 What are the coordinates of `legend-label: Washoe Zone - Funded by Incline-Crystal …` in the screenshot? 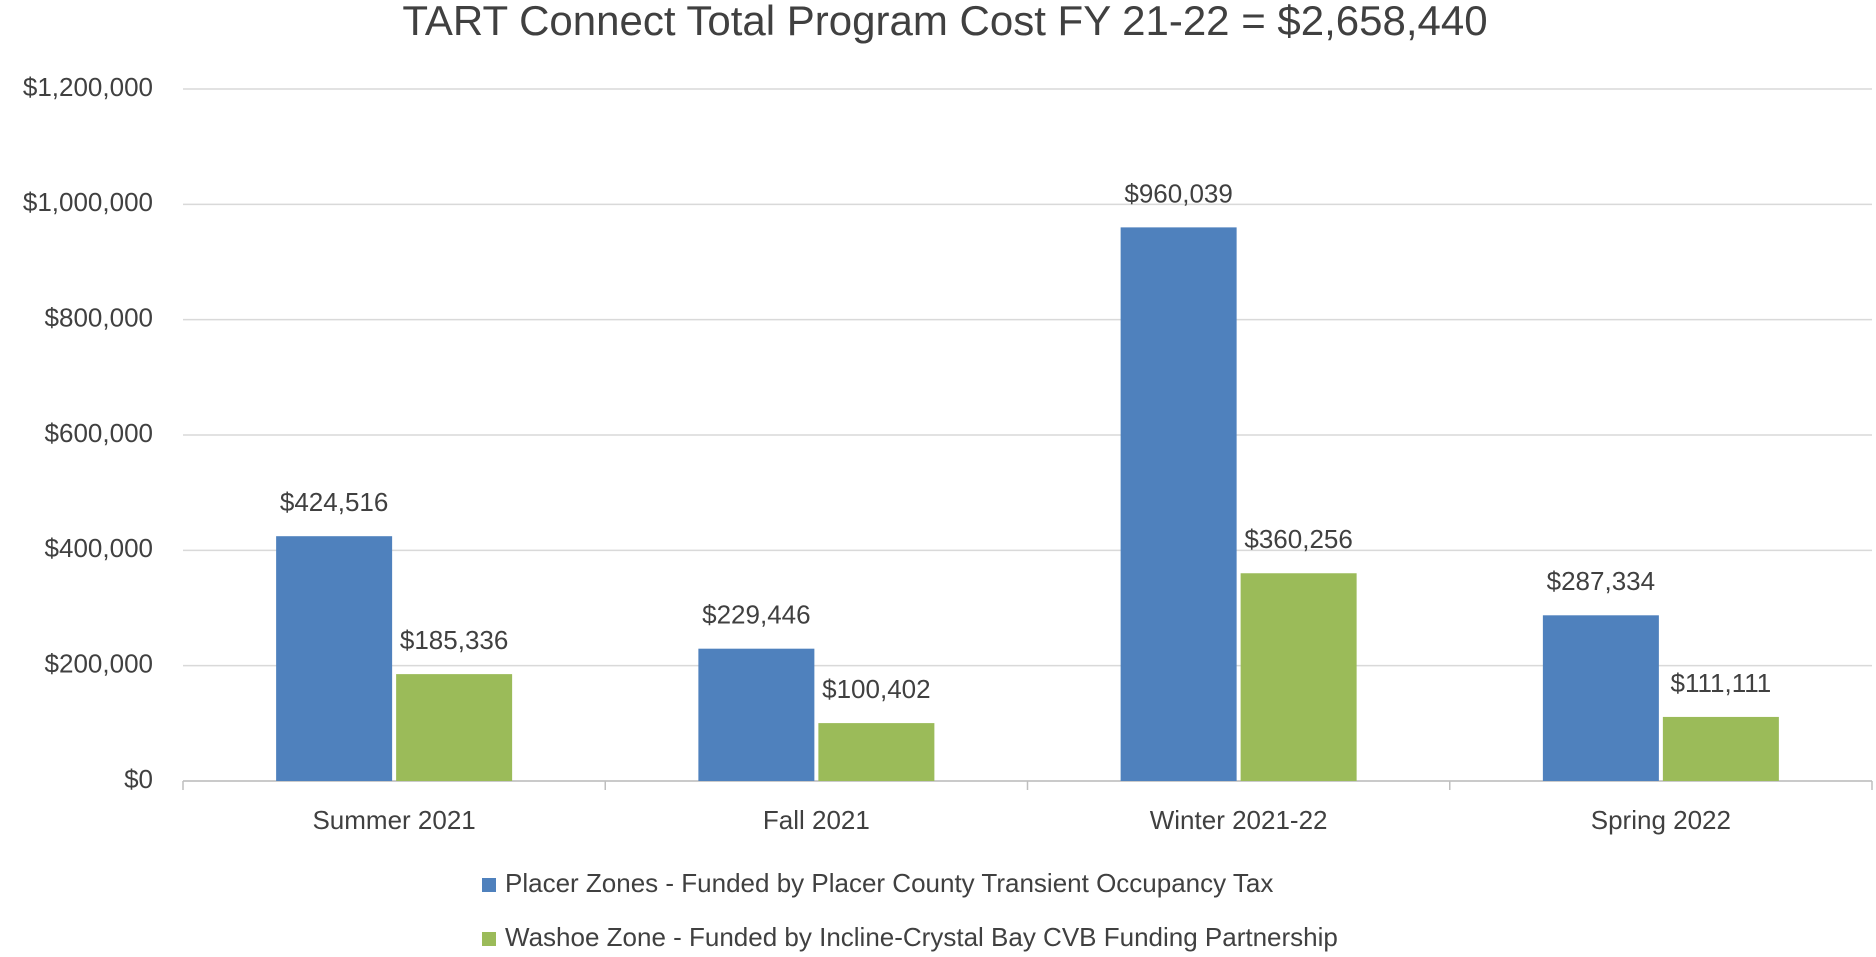 It's located at (921, 937).